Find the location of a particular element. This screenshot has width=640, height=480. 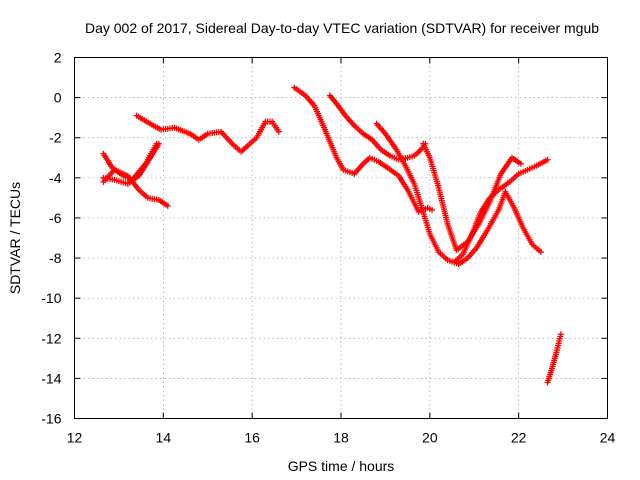

x-tick-label: 18 is located at coordinates (341, 438).